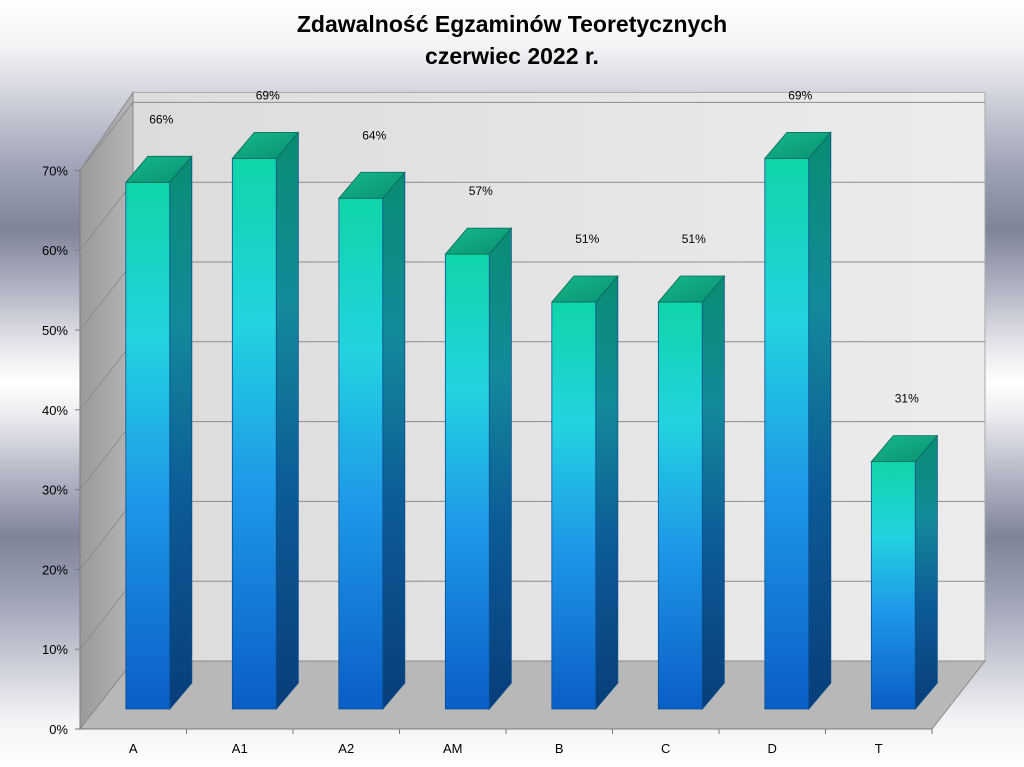 The width and height of the screenshot is (1024, 767). I want to click on floor, so click(532, 695).